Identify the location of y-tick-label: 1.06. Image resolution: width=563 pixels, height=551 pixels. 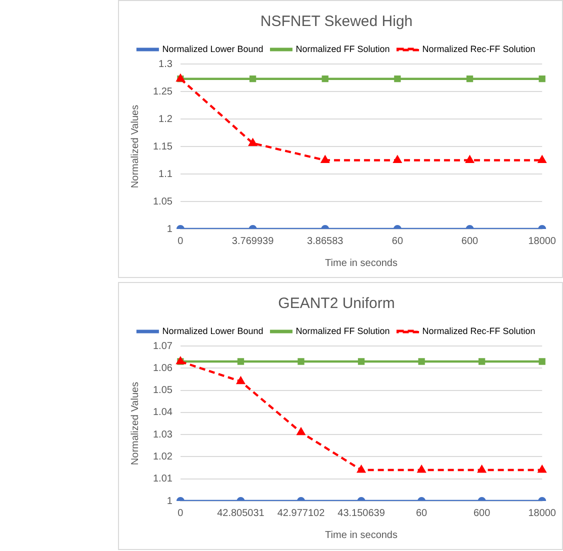
(162, 368).